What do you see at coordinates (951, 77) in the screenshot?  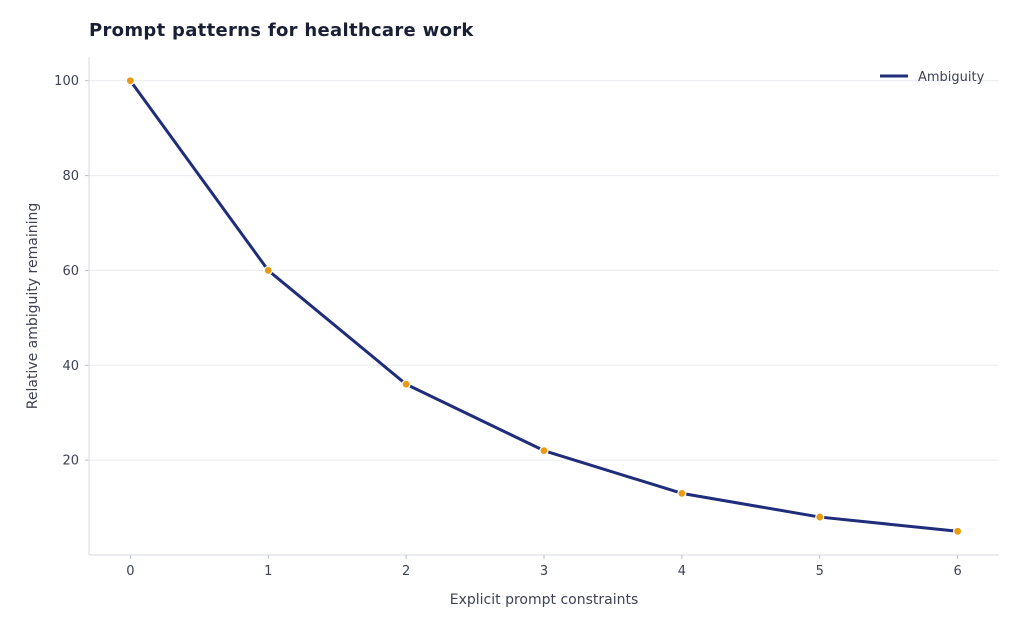 I see `legend-label-ambiguity: Ambiguity` at bounding box center [951, 77].